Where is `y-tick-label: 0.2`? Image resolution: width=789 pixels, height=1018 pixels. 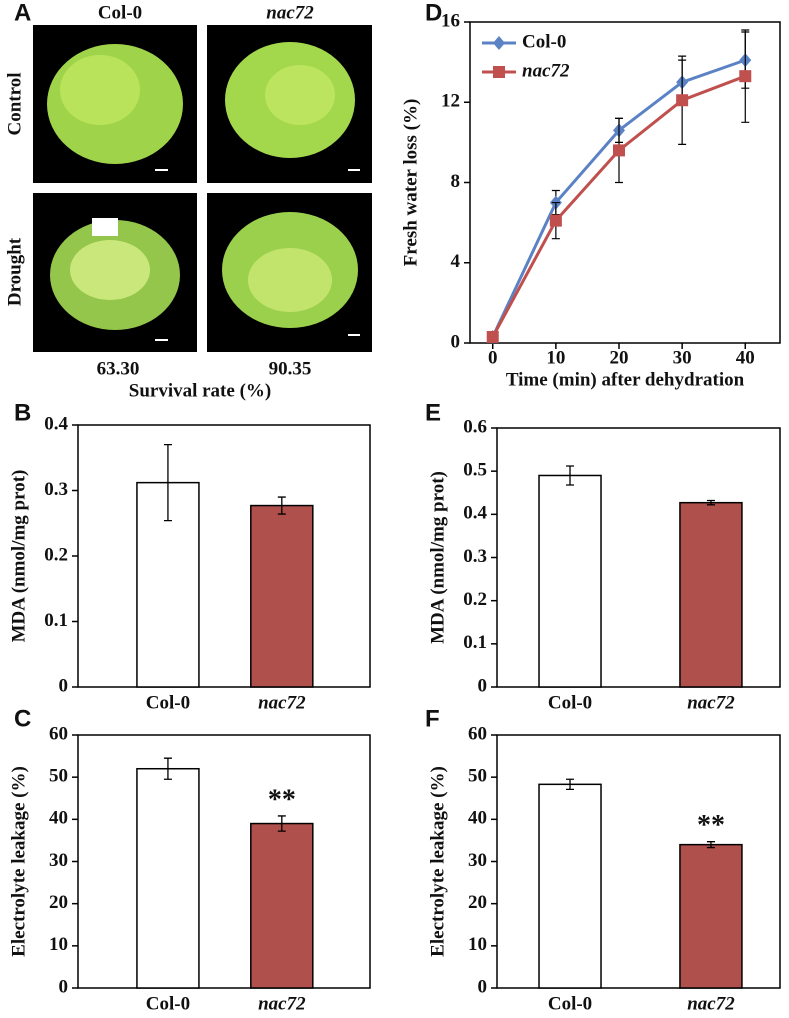
y-tick-label: 0.2 is located at coordinates (475, 599).